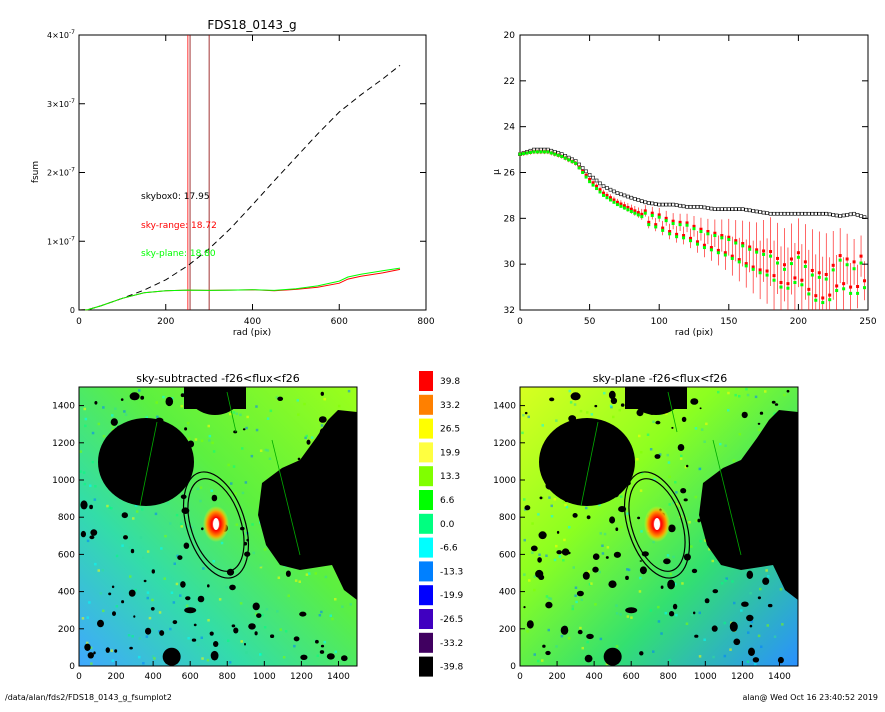  I want to click on sub-xtick-label: 200, so click(115, 677).